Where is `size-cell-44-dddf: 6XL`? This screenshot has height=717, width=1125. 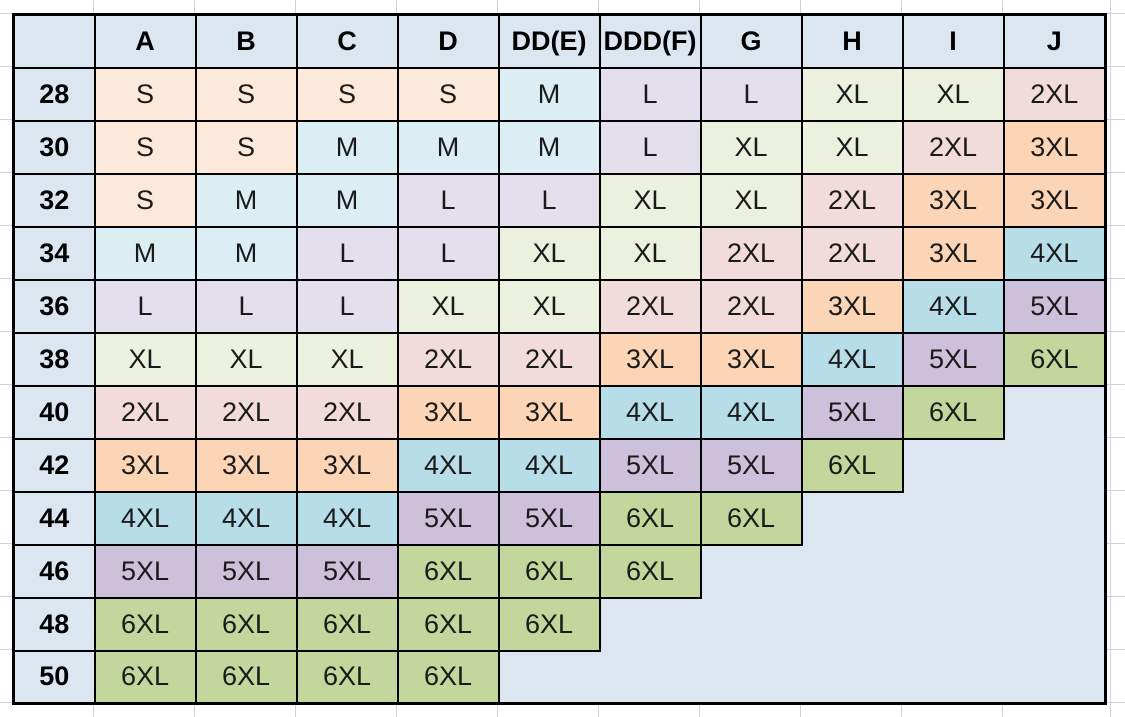
size-cell-44-dddf: 6XL is located at coordinates (650, 518).